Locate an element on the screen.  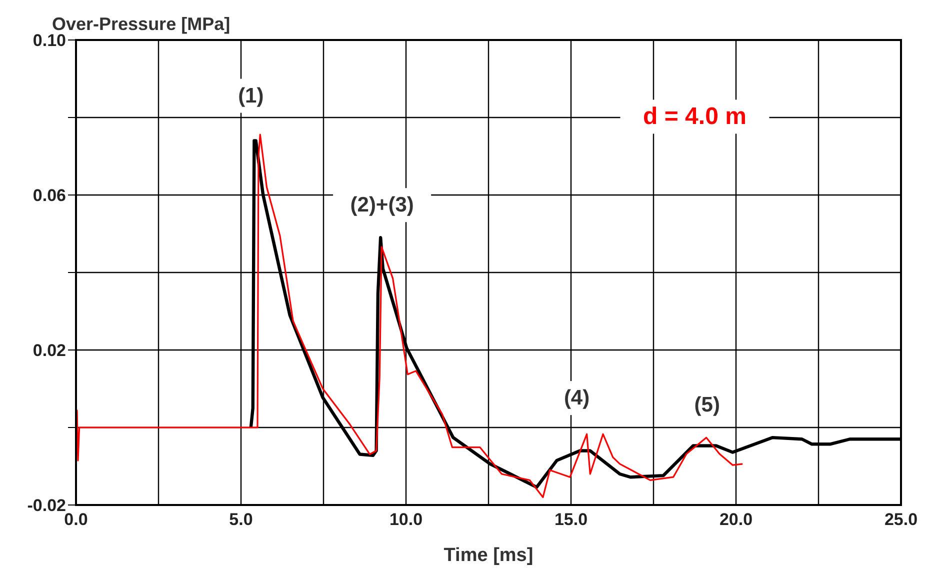
annotation: (2)+(3) is located at coordinates (382, 205).